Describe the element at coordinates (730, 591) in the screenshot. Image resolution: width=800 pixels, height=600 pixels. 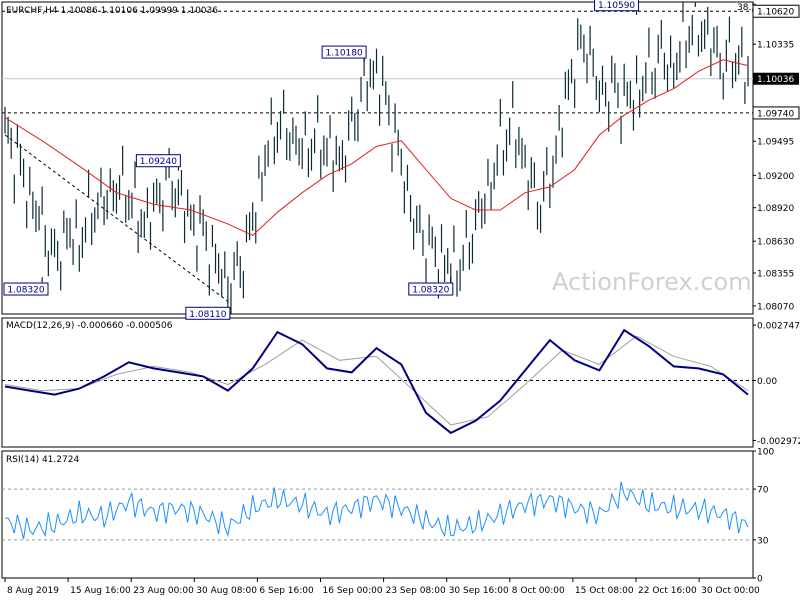
I see `x-tick-label: 30 Oct 00:00` at that location.